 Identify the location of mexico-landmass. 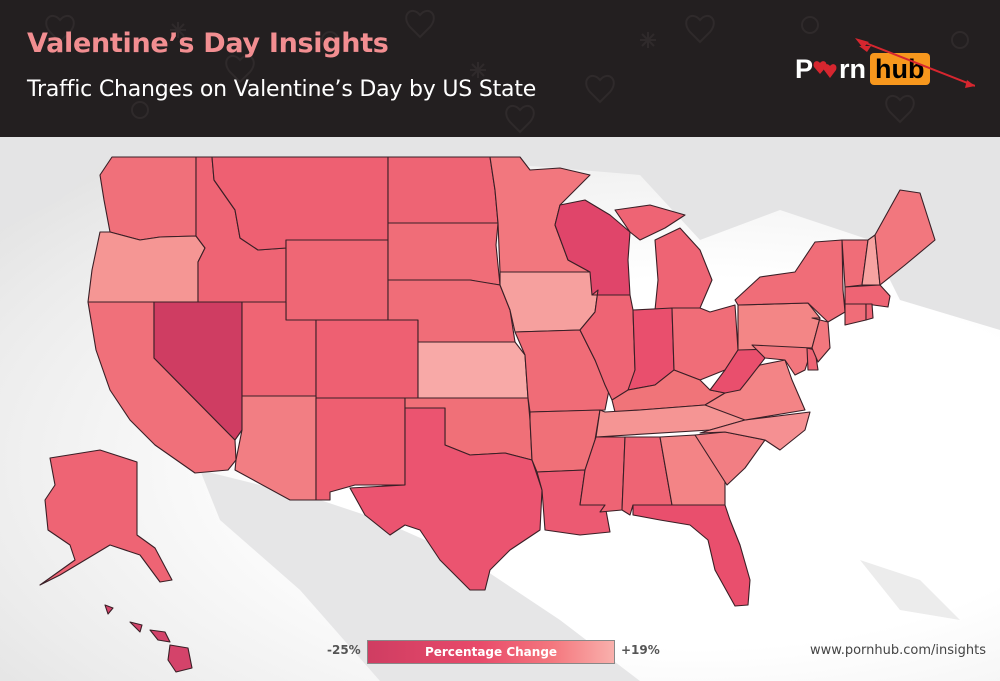
(420, 575).